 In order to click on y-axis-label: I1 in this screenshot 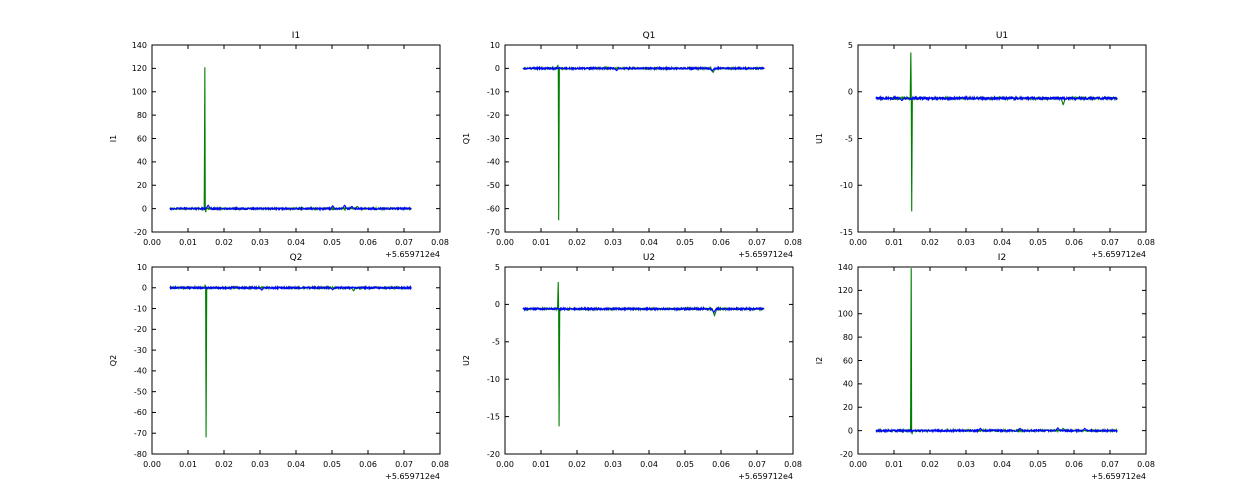, I will do `click(113, 138)`.